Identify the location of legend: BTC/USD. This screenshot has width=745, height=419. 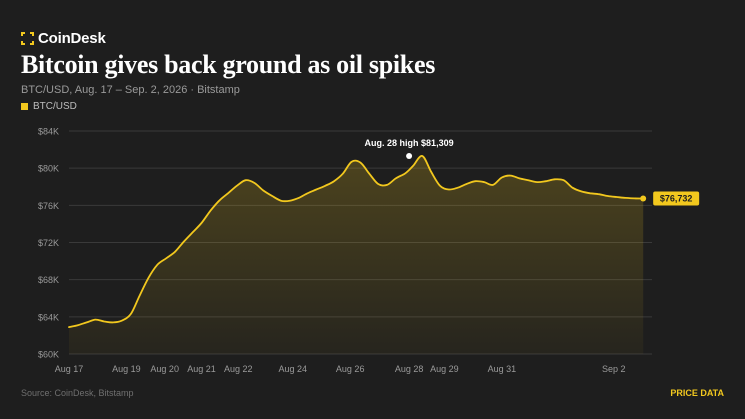
(49, 106).